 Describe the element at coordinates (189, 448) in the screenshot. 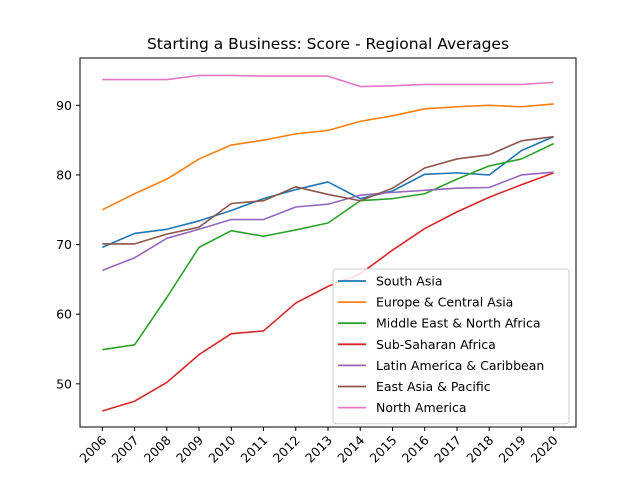

I see `x-tick-label: 2009` at that location.